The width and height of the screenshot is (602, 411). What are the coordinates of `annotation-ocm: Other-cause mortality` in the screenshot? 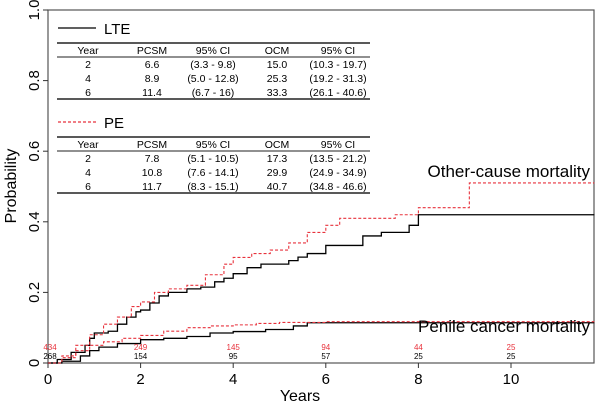 It's located at (509, 171).